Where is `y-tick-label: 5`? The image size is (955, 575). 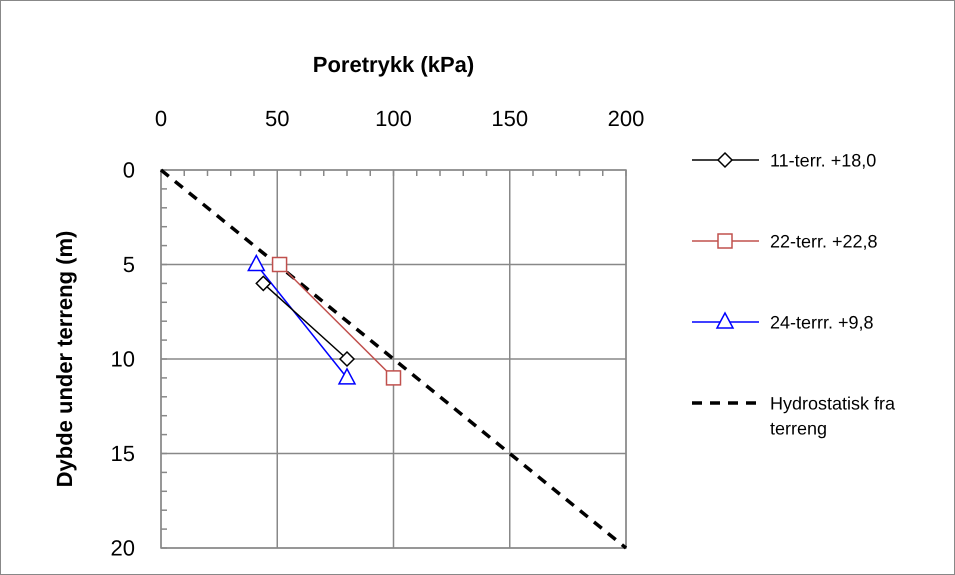
y-tick-label: 5 is located at coordinates (128, 265).